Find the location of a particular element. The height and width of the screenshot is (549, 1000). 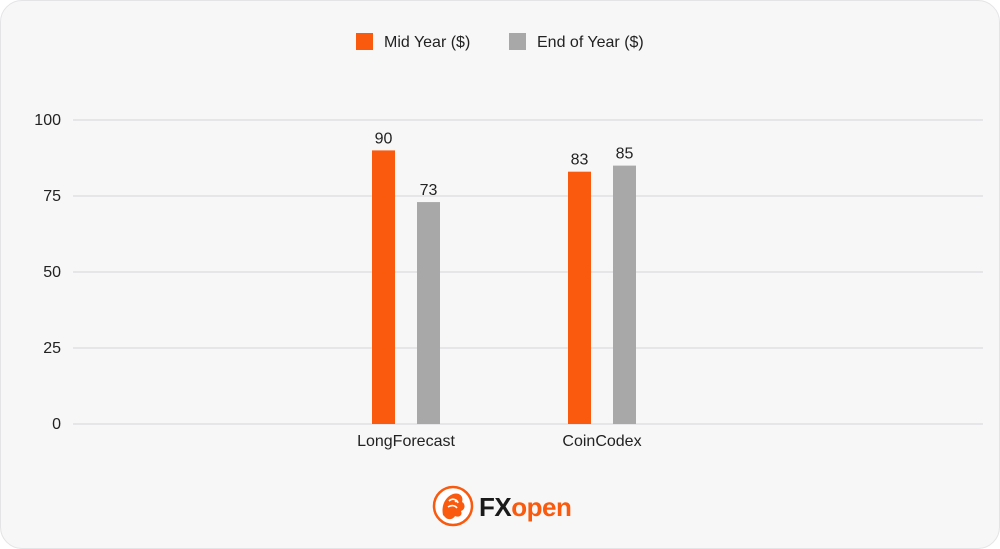

y-tick-label: 75 is located at coordinates (52, 196).